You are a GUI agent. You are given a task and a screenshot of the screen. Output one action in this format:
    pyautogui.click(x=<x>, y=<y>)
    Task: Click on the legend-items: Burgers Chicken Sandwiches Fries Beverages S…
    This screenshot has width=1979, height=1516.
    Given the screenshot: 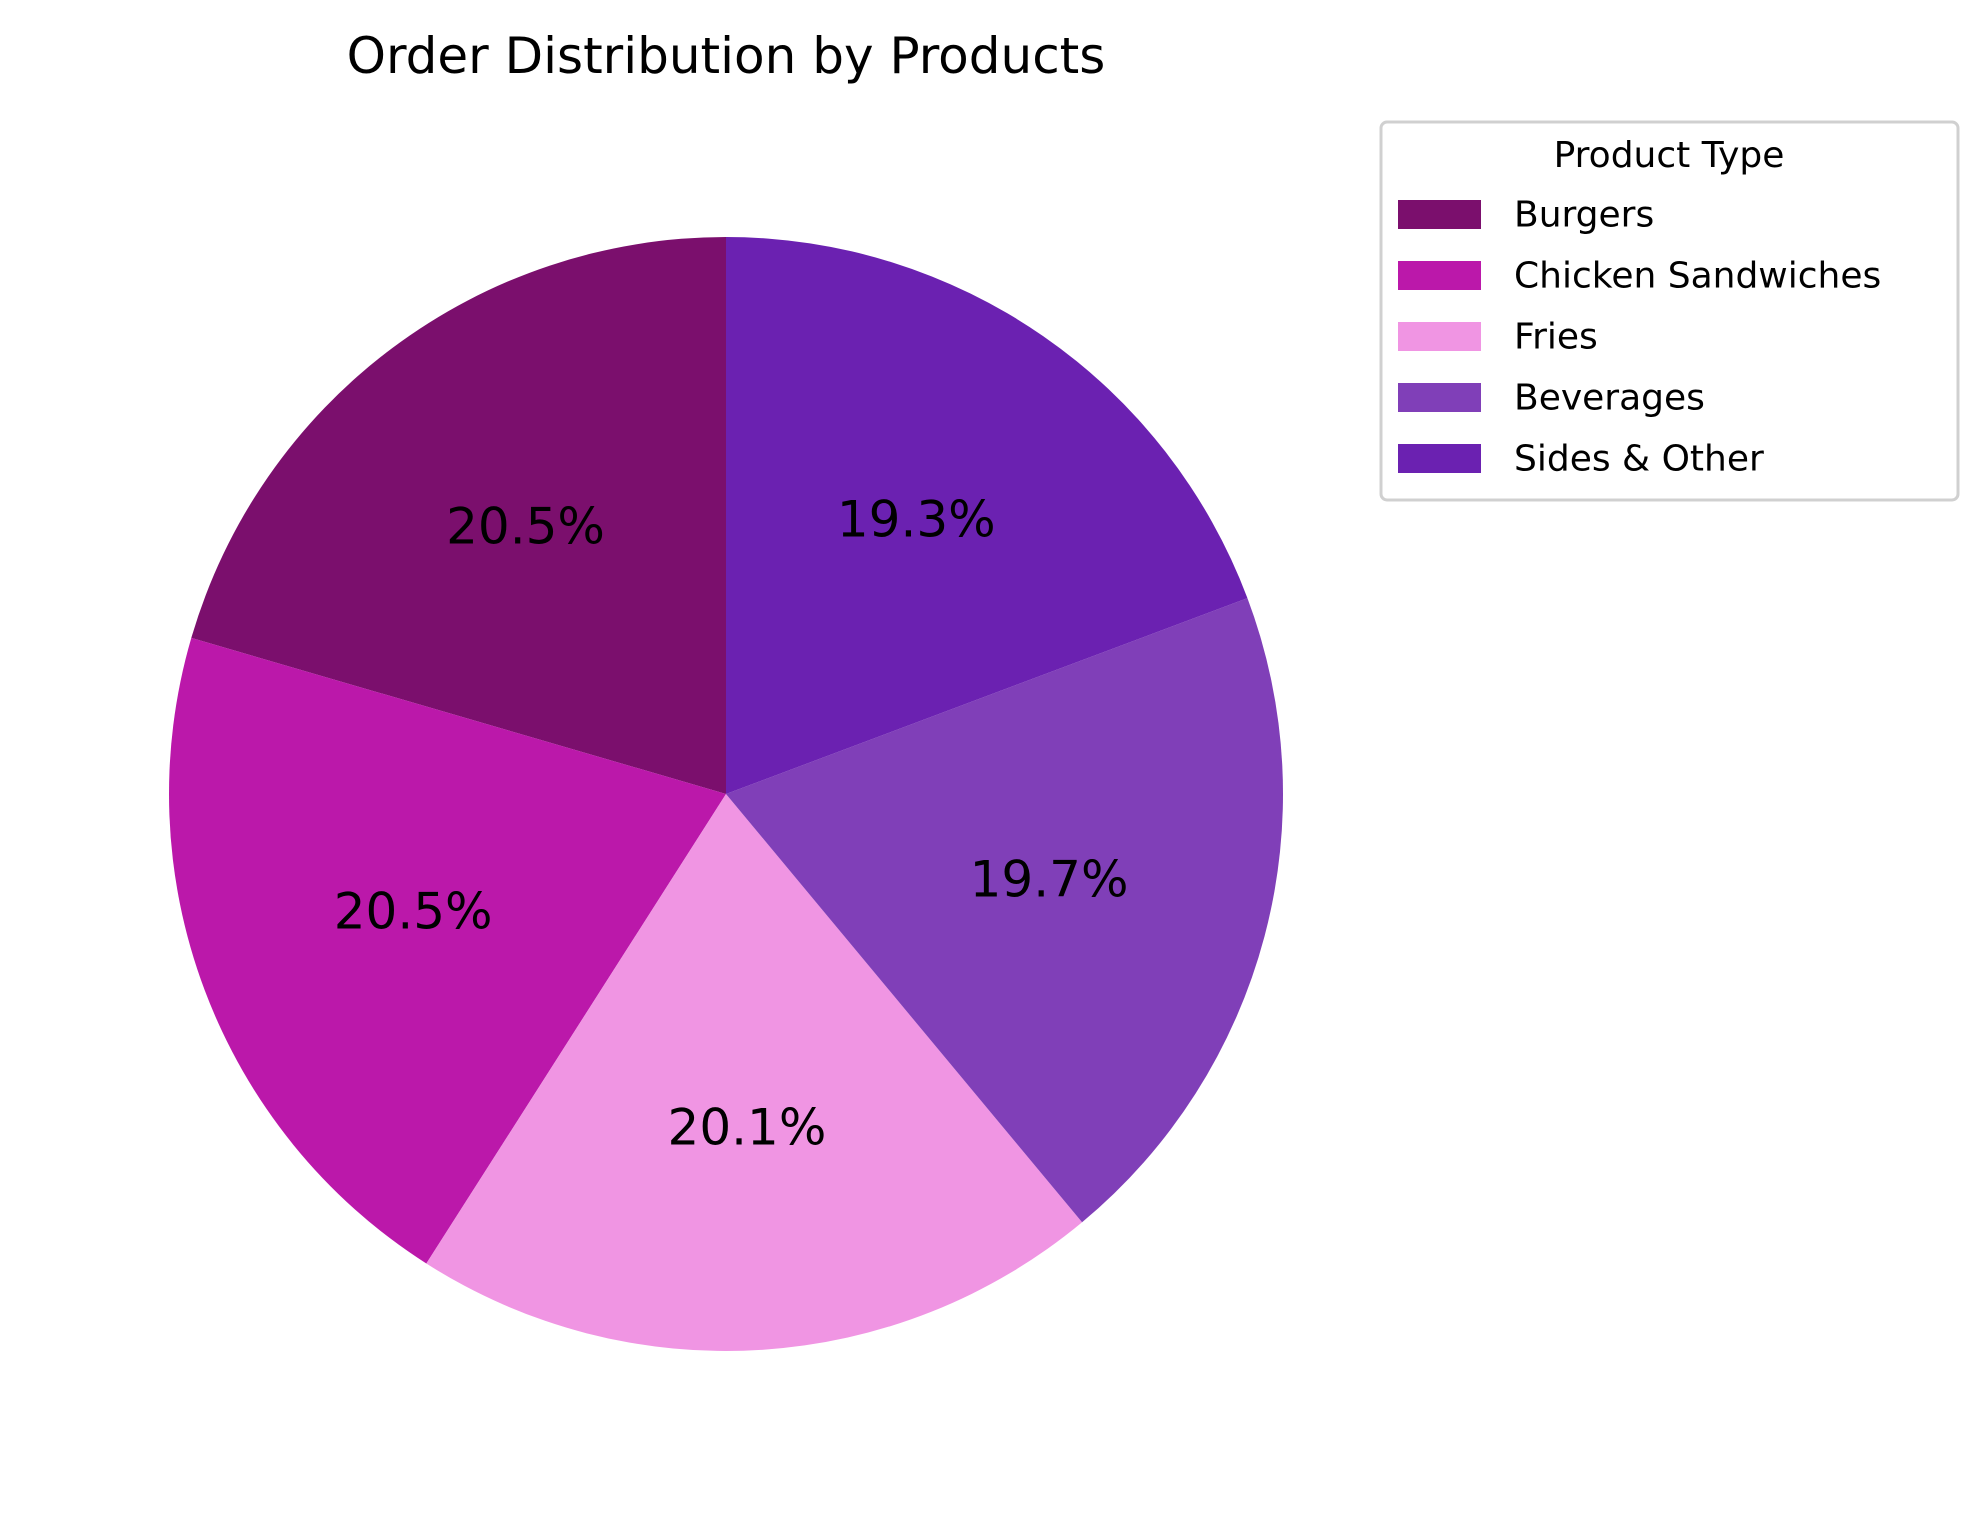 What is the action you would take?
    pyautogui.click(x=1639, y=337)
    